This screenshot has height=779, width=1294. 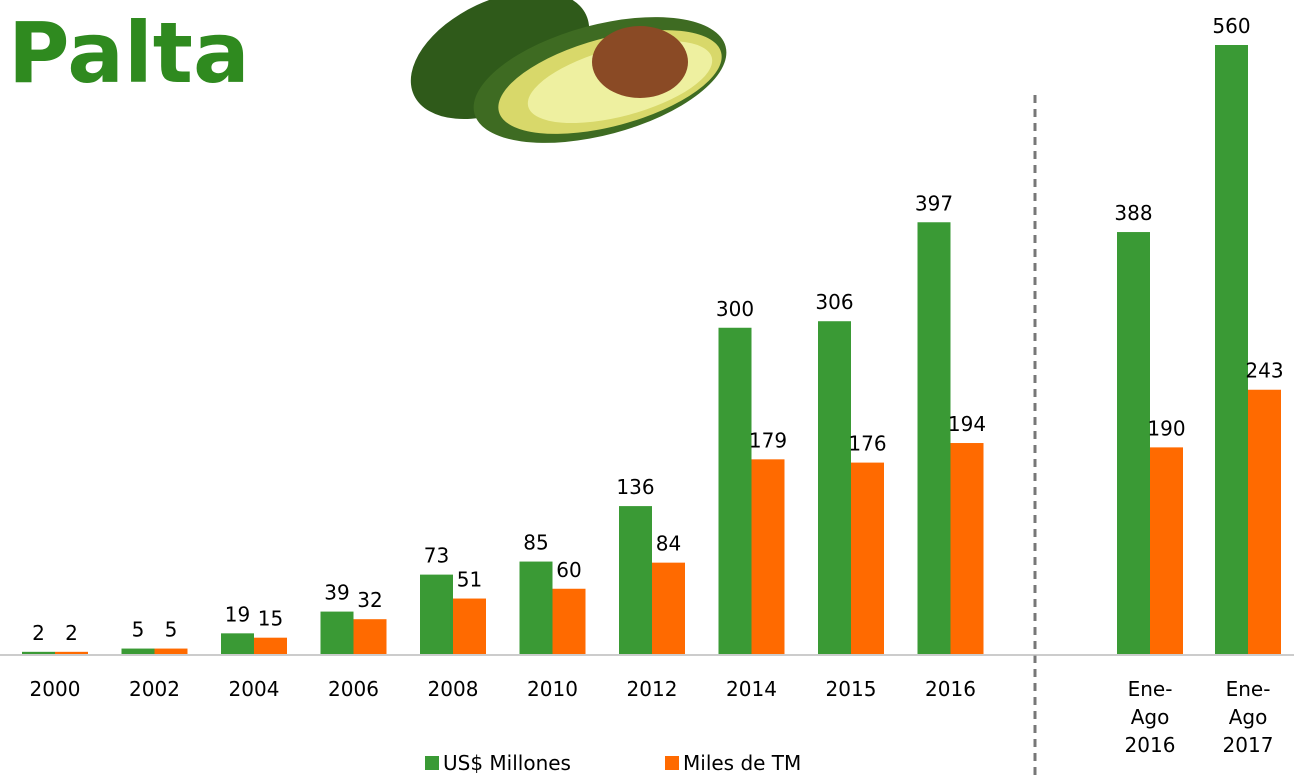 I want to click on data-label: 85, so click(x=535, y=543).